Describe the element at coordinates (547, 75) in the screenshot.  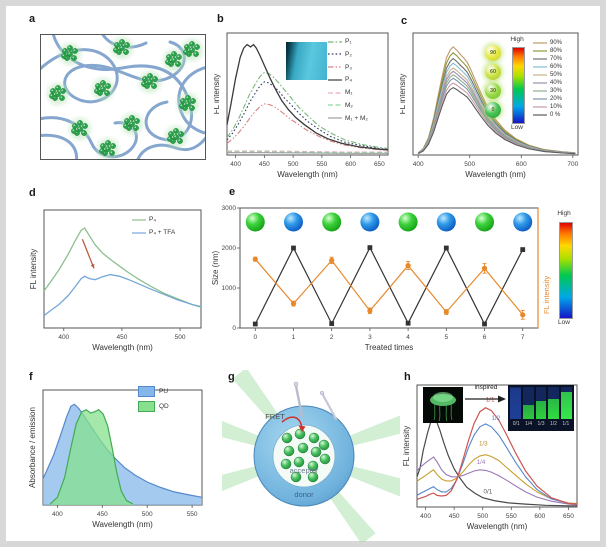
I see `legend-item: 50%` at that location.